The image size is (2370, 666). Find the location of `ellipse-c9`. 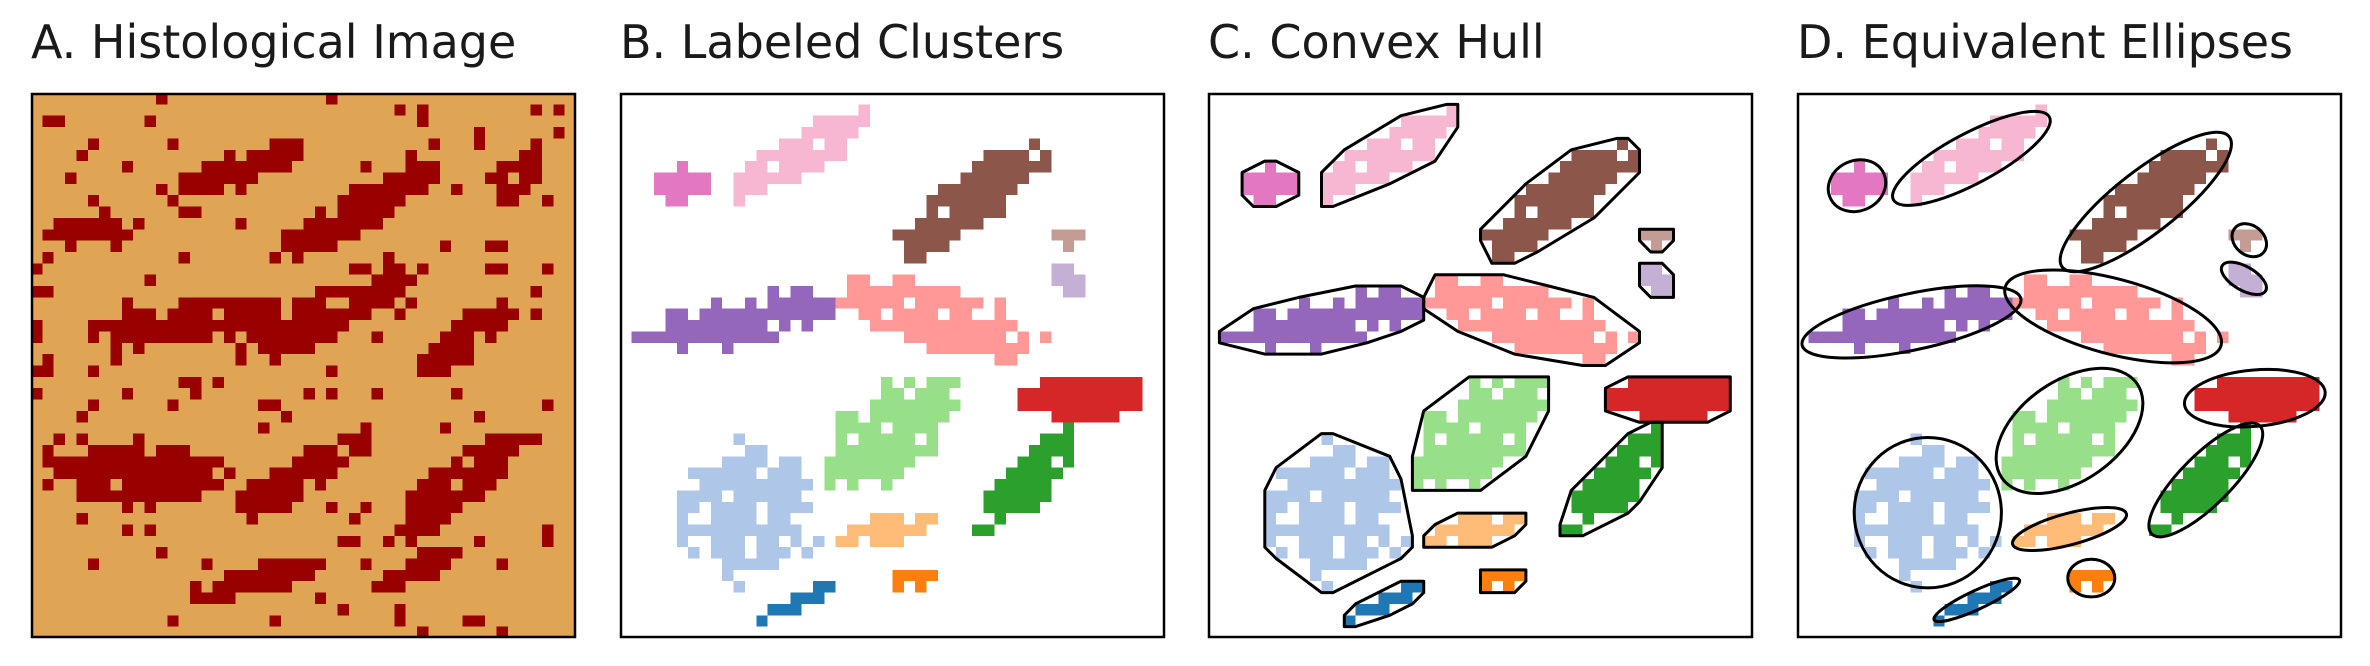

ellipse-c9 is located at coordinates (2206, 480).